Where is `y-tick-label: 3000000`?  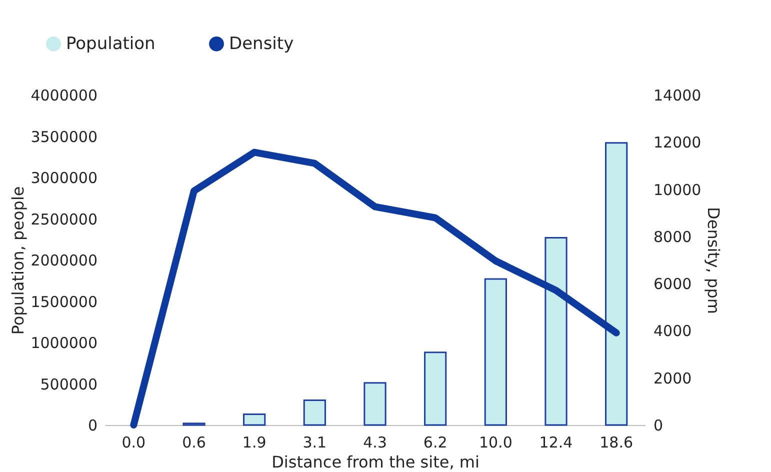 y-tick-label: 3000000 is located at coordinates (64, 178).